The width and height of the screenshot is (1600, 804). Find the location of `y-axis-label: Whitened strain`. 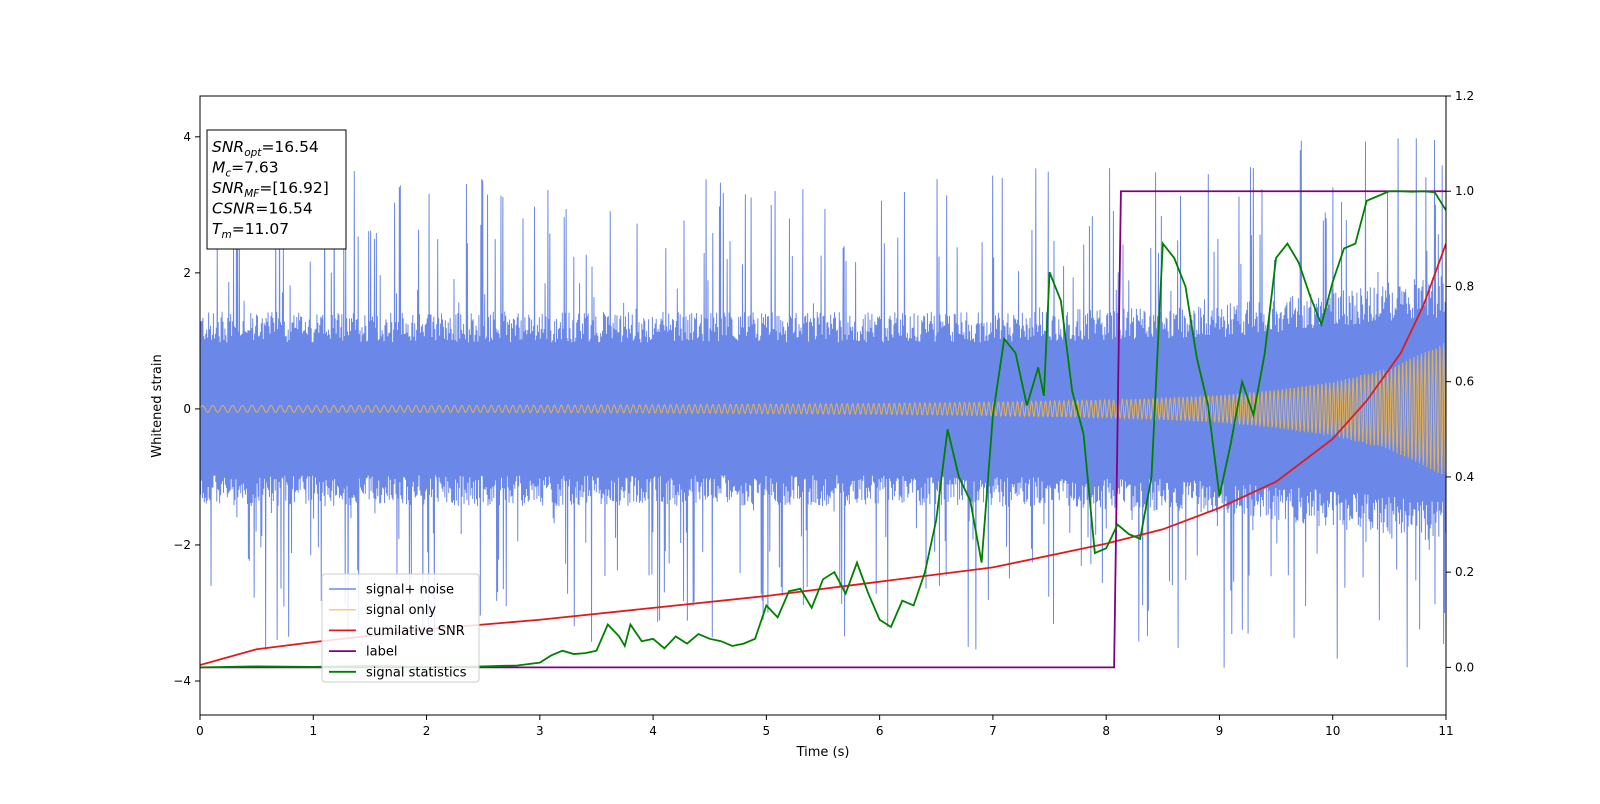

y-axis-label: Whitened strain is located at coordinates (157, 405).